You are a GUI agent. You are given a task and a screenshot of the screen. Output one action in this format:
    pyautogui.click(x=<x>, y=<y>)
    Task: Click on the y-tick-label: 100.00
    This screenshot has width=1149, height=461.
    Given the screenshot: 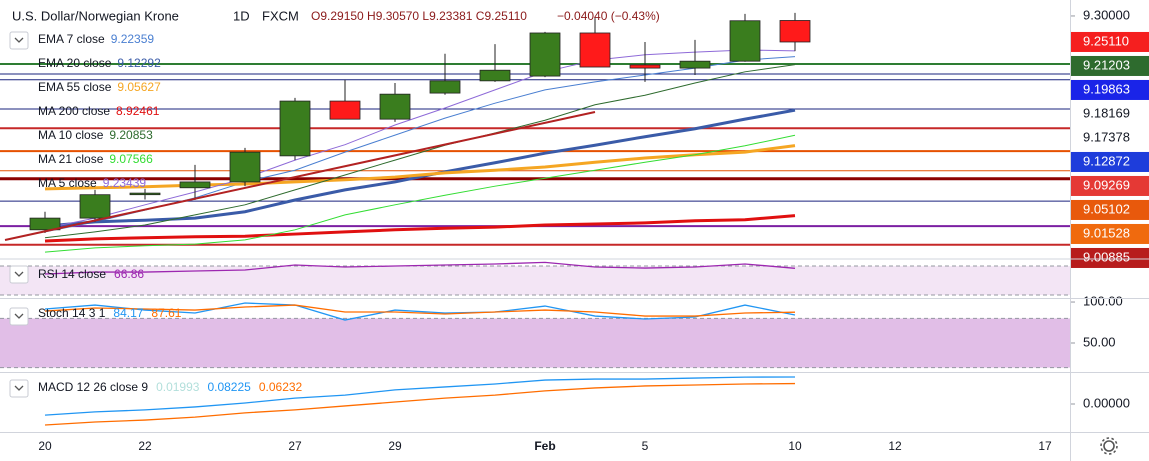 What is the action you would take?
    pyautogui.click(x=1103, y=300)
    